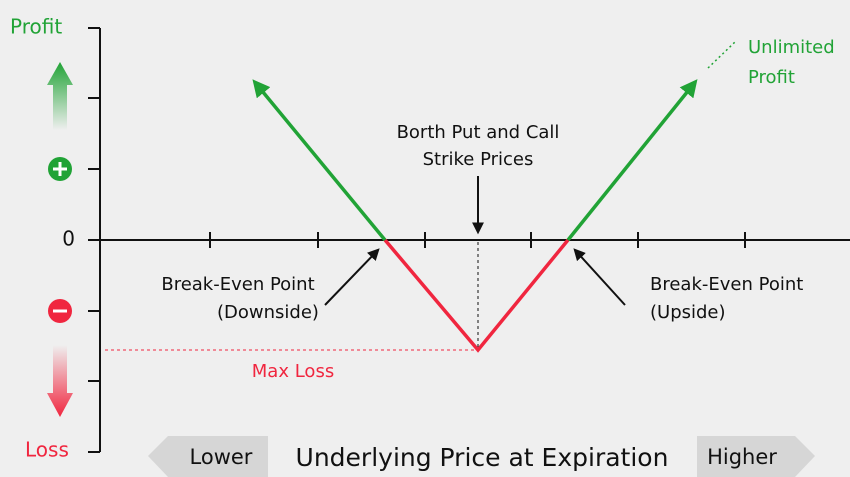 This screenshot has height=477, width=850. What do you see at coordinates (68, 239) in the screenshot?
I see `zero-label: 0` at bounding box center [68, 239].